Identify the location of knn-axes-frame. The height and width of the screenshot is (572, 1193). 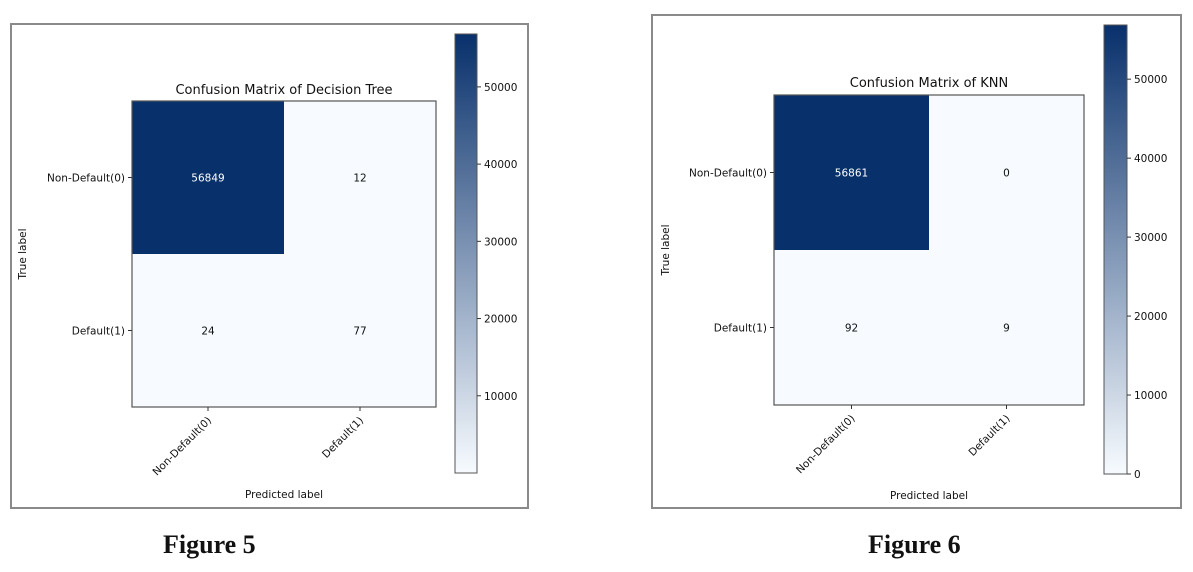
(929, 250).